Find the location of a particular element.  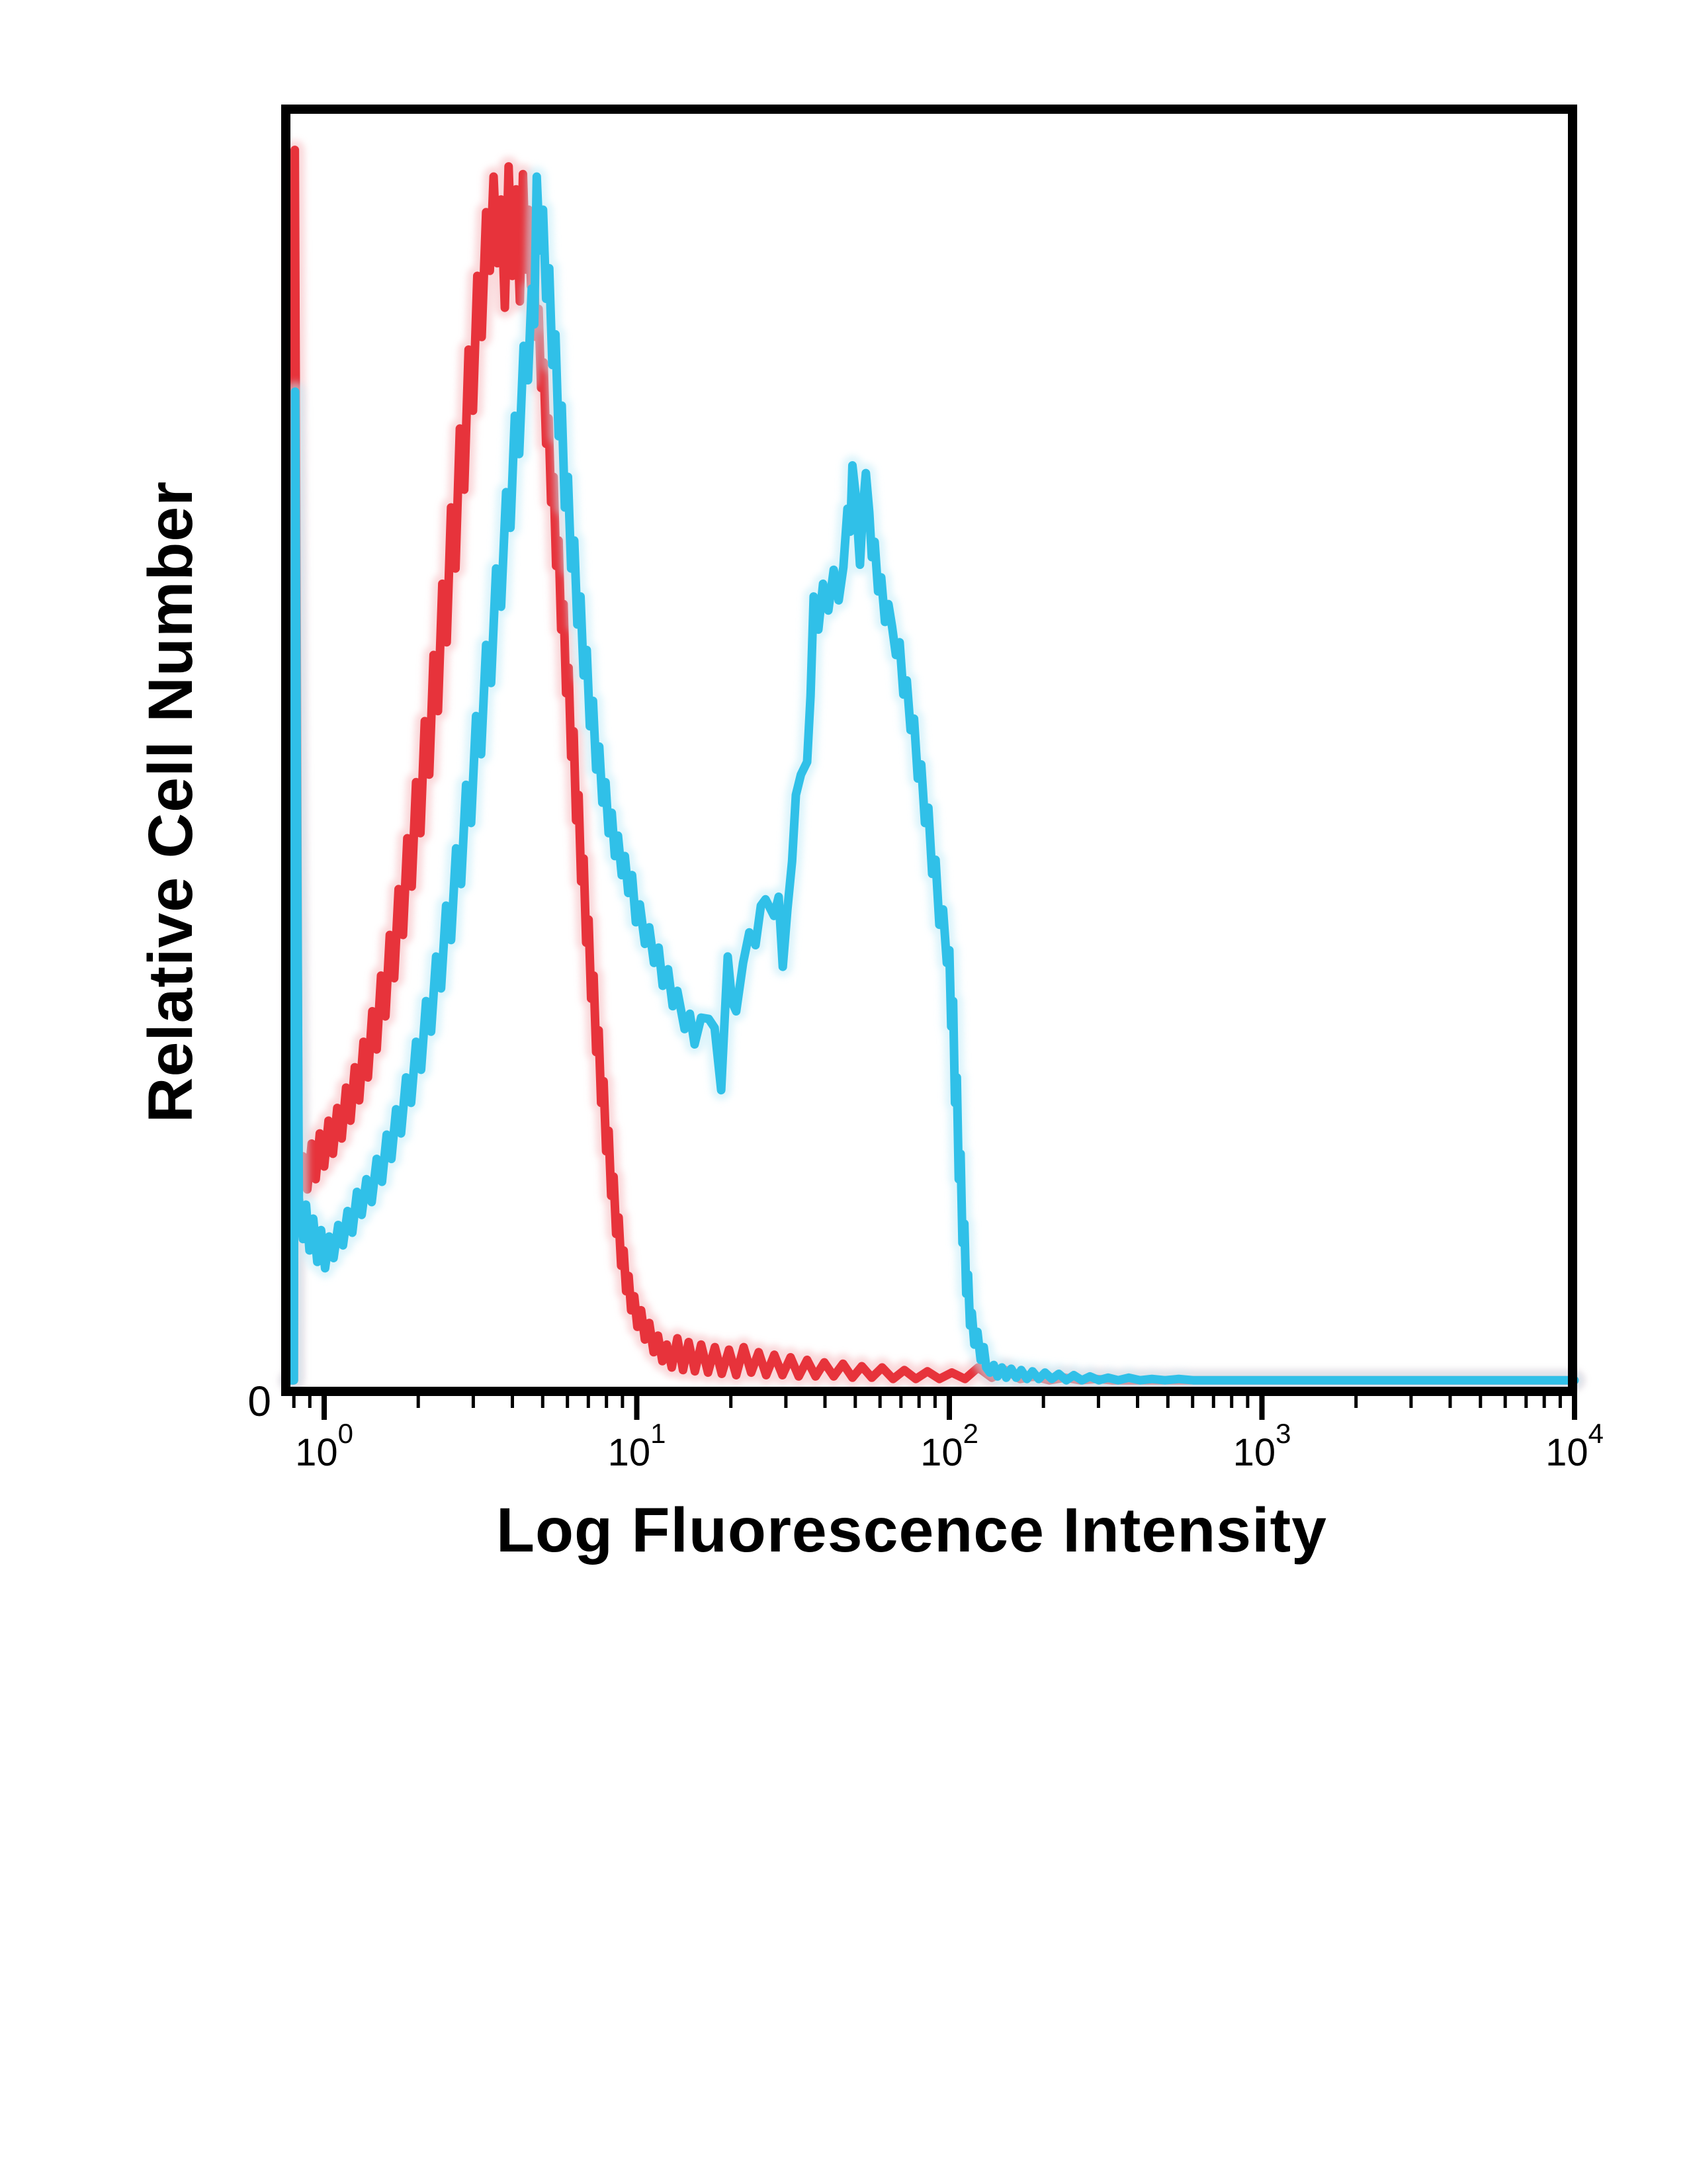

x-tick-label-exponent: 1 is located at coordinates (658, 1433).